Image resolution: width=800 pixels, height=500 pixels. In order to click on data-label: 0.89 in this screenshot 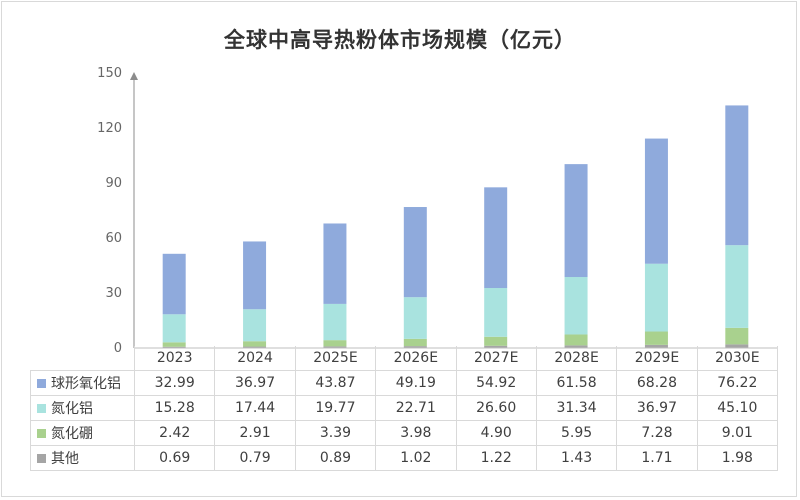, I will do `click(335, 458)`.